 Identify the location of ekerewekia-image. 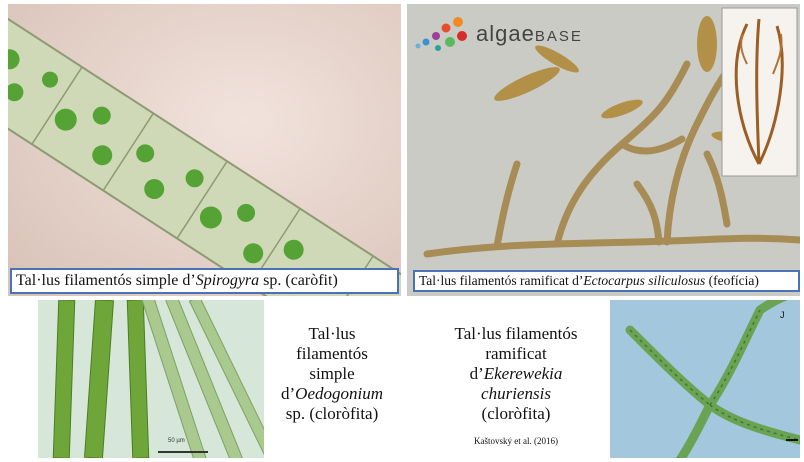
(705, 379).